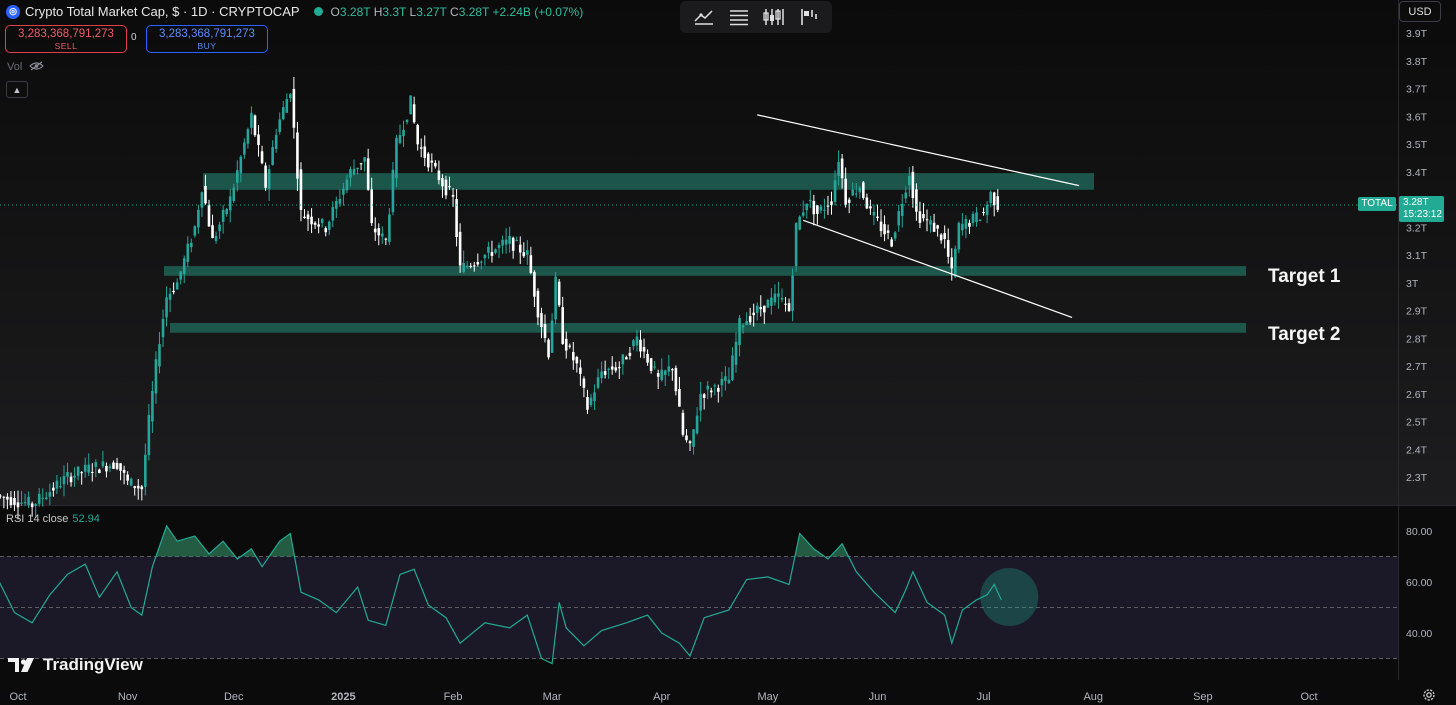 Image resolution: width=1456 pixels, height=705 pixels. Describe the element at coordinates (66, 39) in the screenshot. I see `sell-button: 3,283,368,791,273 SELL` at that location.